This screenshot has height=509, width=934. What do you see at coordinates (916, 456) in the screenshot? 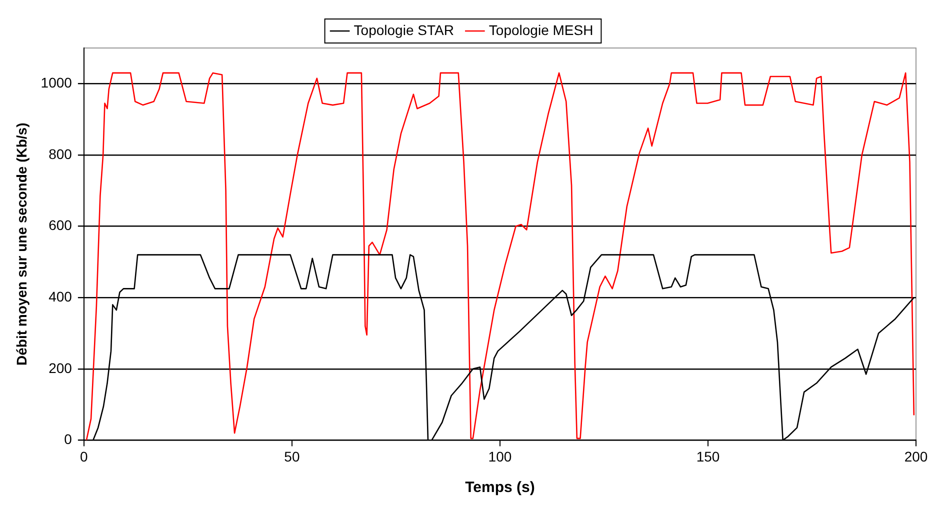
I see `x-tick-label: 200` at bounding box center [916, 456].